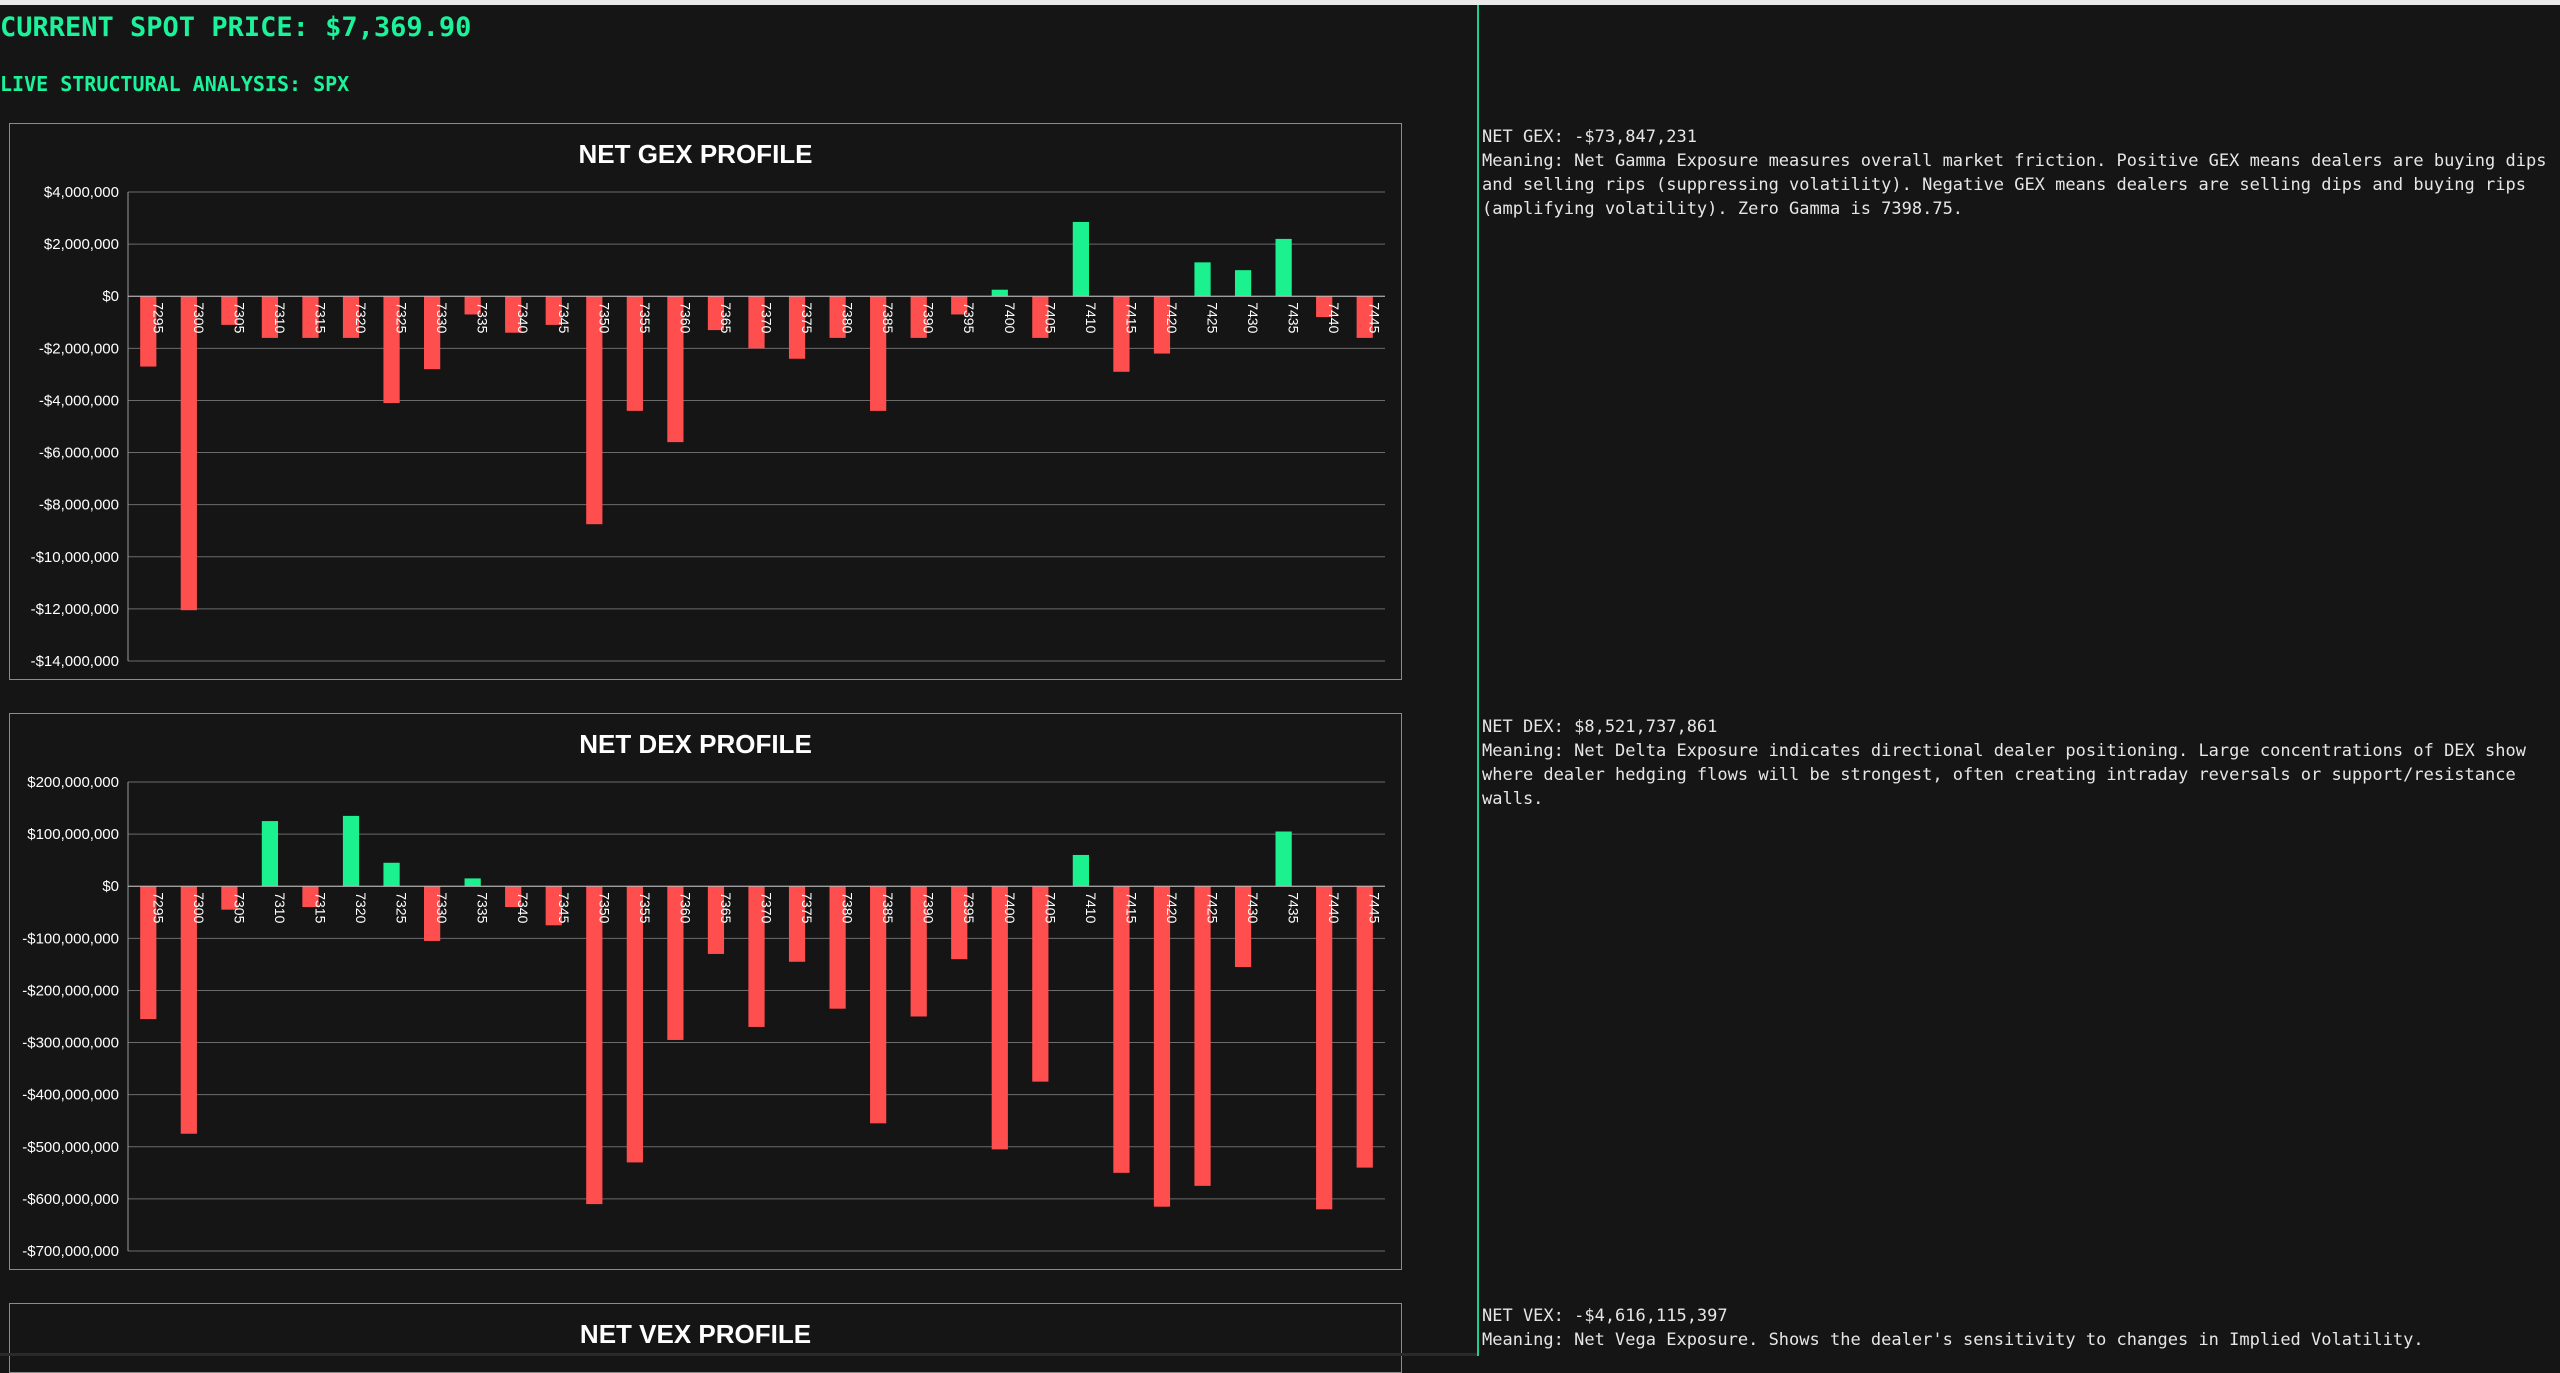 The width and height of the screenshot is (2560, 1373). What do you see at coordinates (1375, 317) in the screenshot?
I see `gex-x-tick-label: 7445` at bounding box center [1375, 317].